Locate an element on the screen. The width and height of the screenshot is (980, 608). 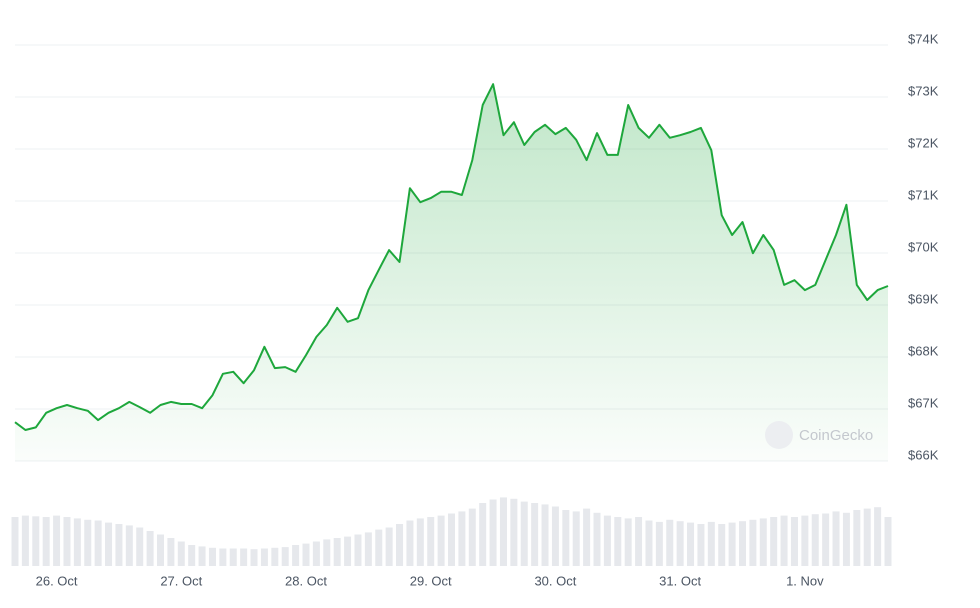
y-tick-label: $72K is located at coordinates (923, 142).